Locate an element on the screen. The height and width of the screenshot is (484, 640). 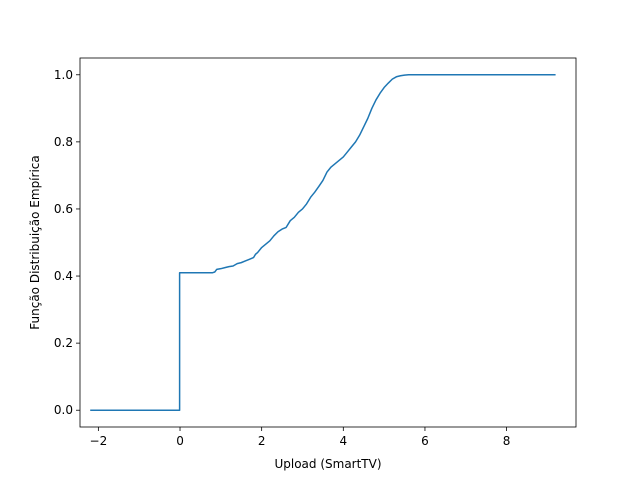
y-tick-label: 0.8 is located at coordinates (63, 142).